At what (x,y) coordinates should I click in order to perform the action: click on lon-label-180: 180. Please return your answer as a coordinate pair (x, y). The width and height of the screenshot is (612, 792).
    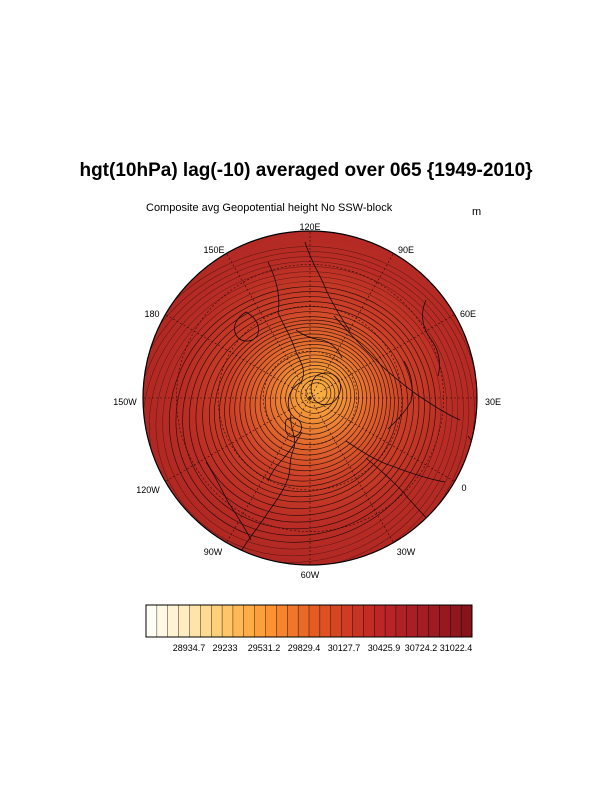
    Looking at the image, I should click on (152, 314).